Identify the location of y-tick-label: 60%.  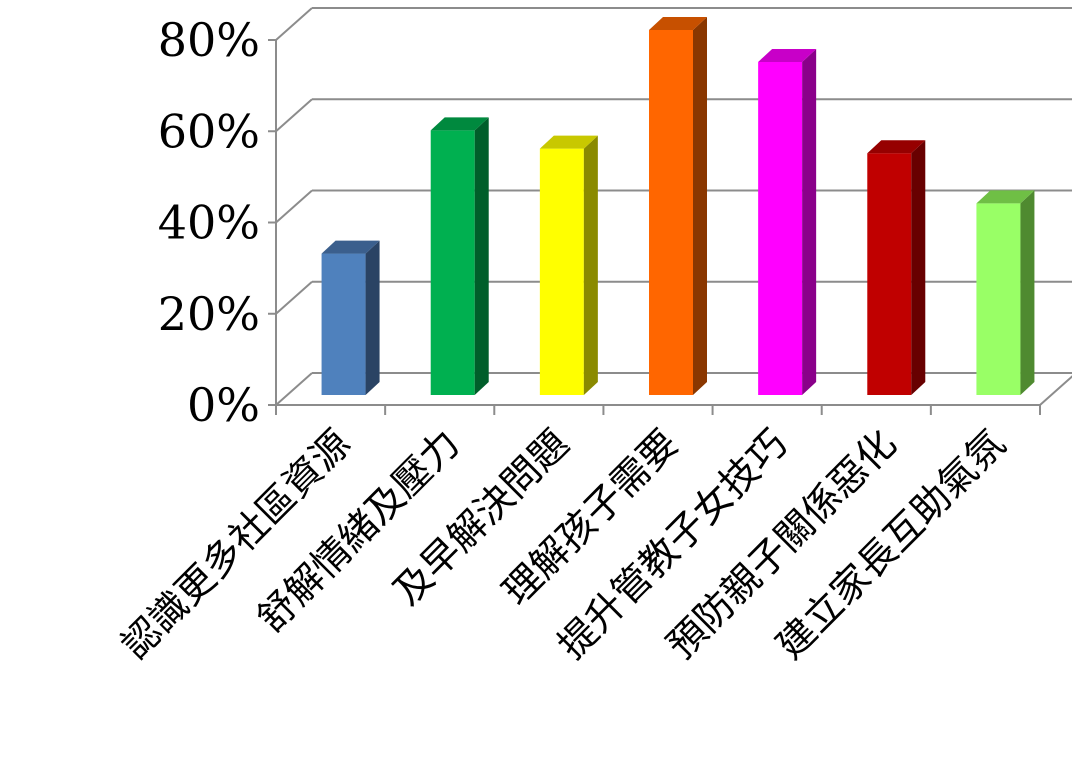
(209, 131).